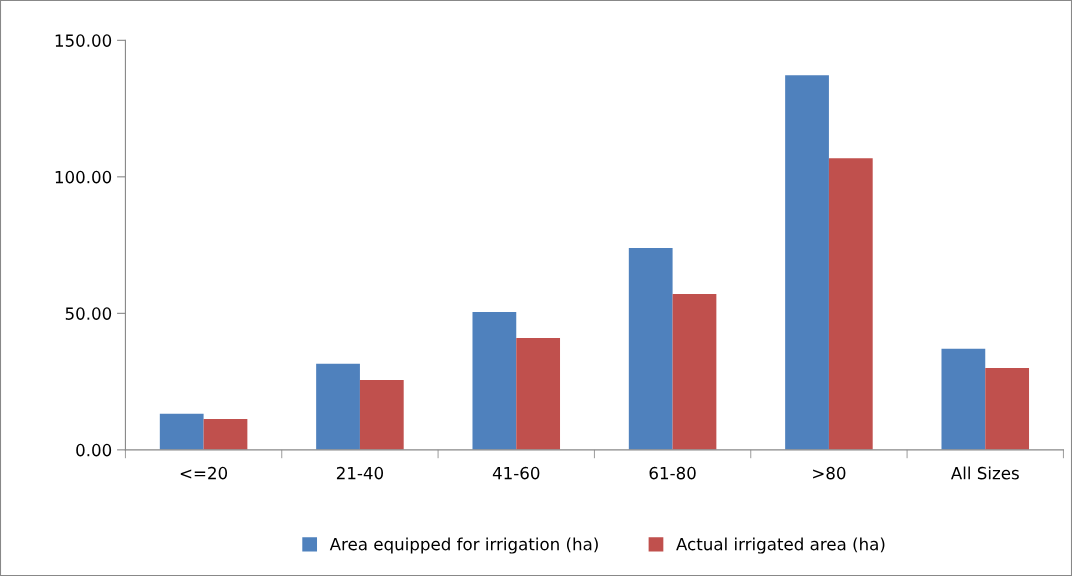  What do you see at coordinates (829, 473) in the screenshot?
I see `x-tick-label: >80` at bounding box center [829, 473].